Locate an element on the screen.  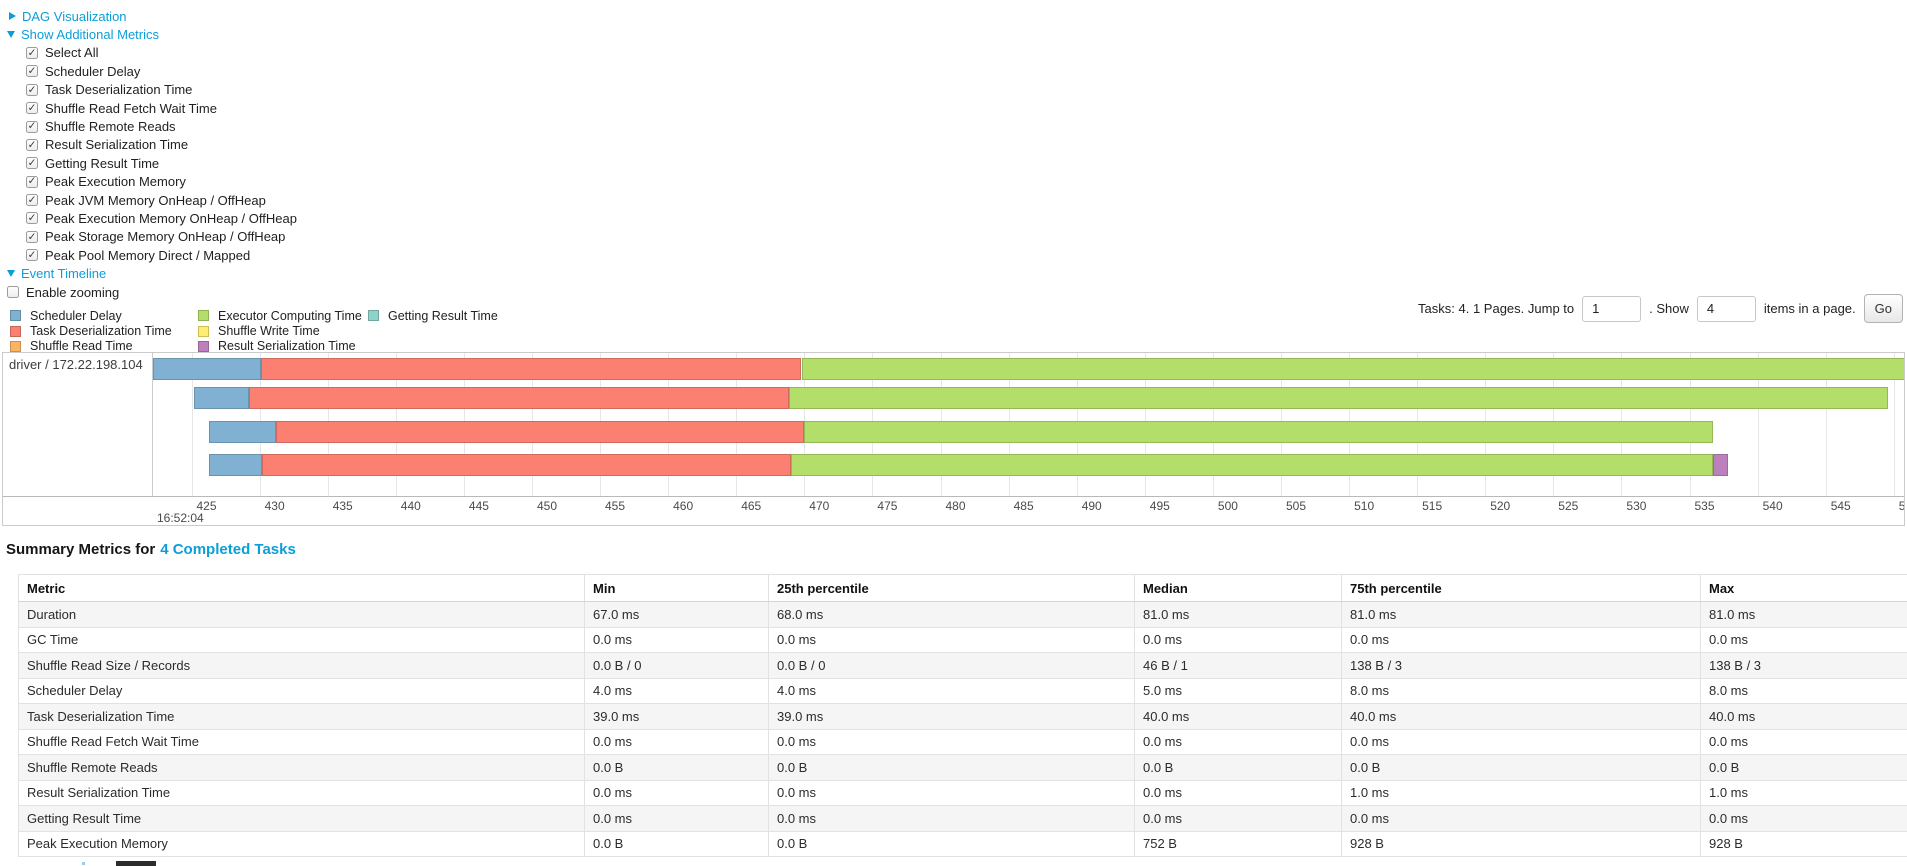
dag-visualization-toggle: DAG Visualization is located at coordinates (74, 16).